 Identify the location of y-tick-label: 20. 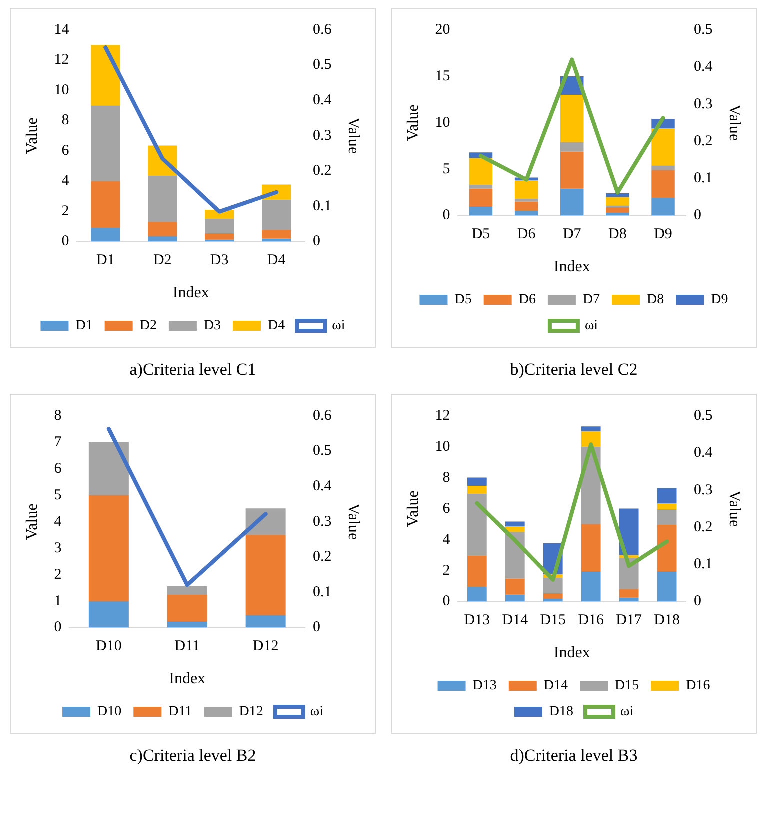
(442, 30).